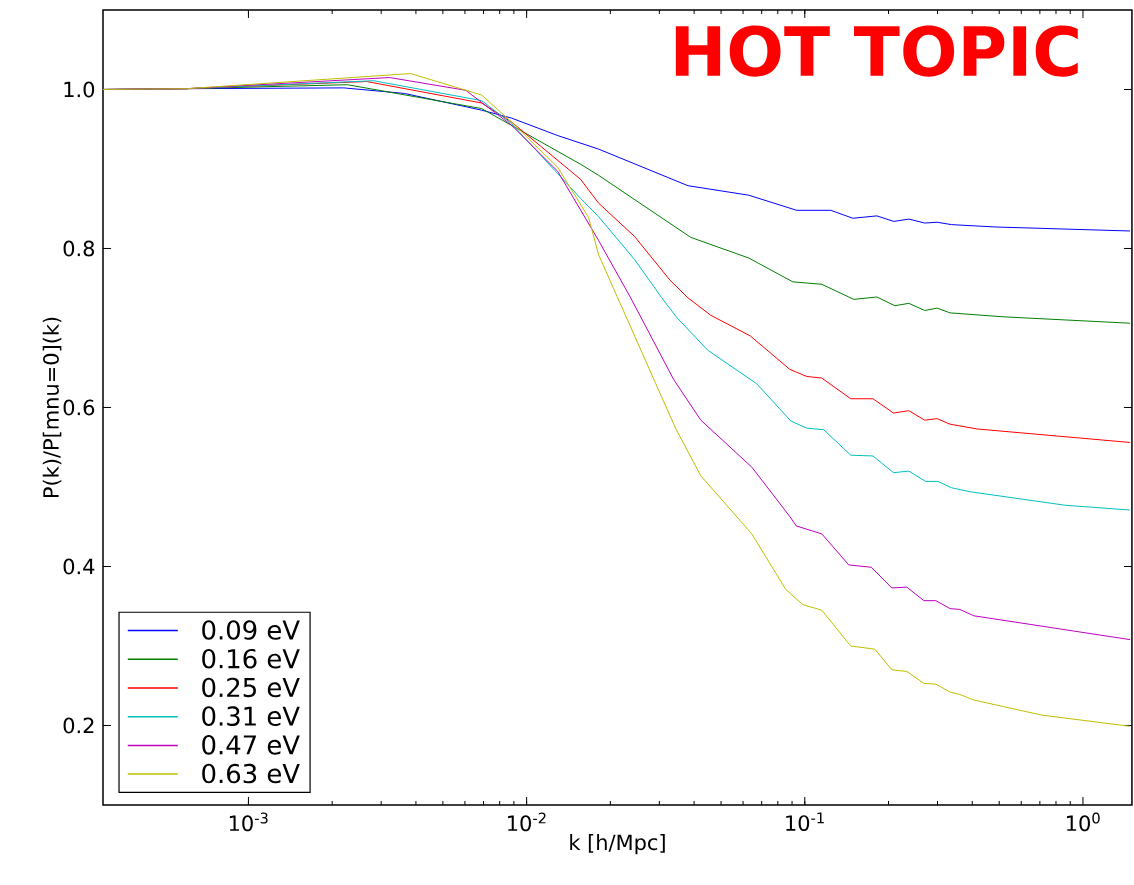 This screenshot has height=885, width=1134. What do you see at coordinates (805, 821) in the screenshot?
I see `x-tick-label: 10$^{-1}$` at bounding box center [805, 821].